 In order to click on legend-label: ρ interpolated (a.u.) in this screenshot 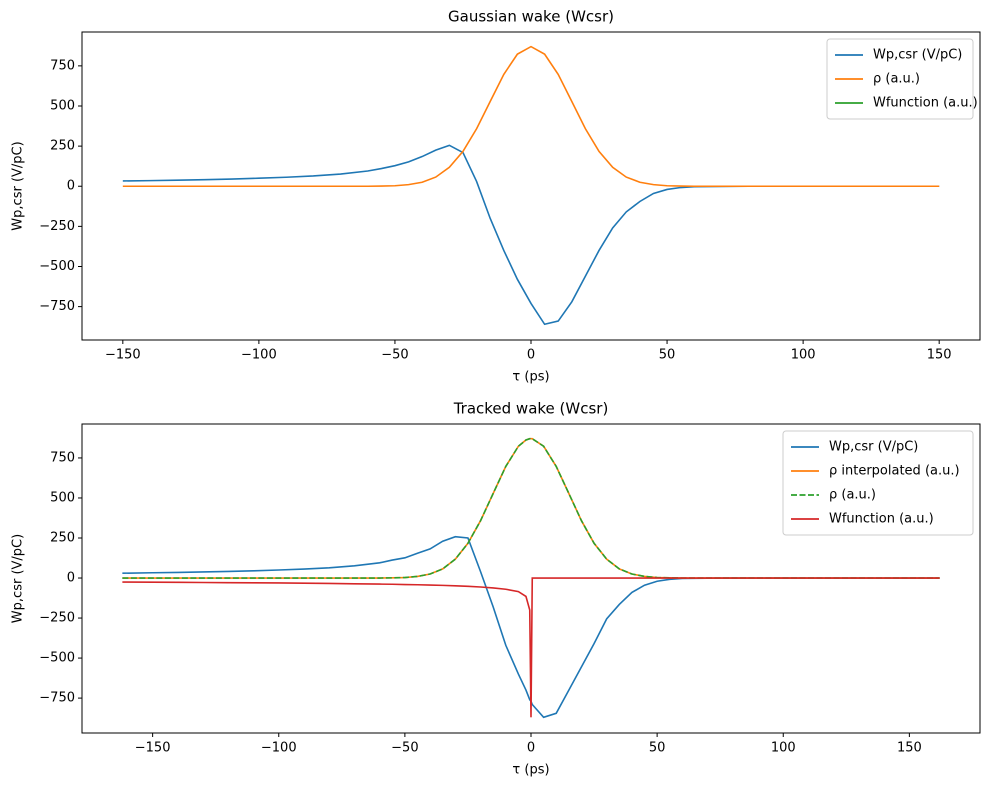, I will do `click(894, 471)`.